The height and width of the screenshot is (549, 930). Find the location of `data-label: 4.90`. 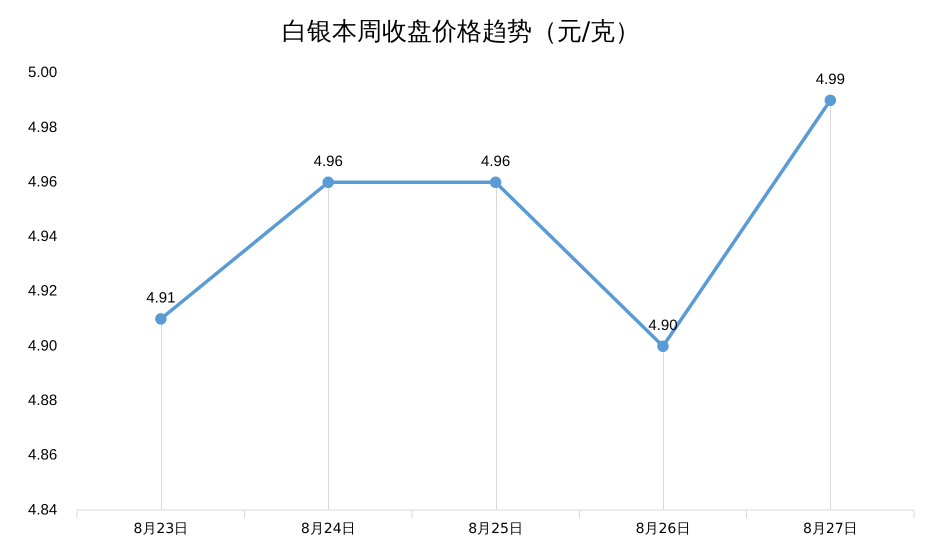

data-label: 4.90 is located at coordinates (663, 325).